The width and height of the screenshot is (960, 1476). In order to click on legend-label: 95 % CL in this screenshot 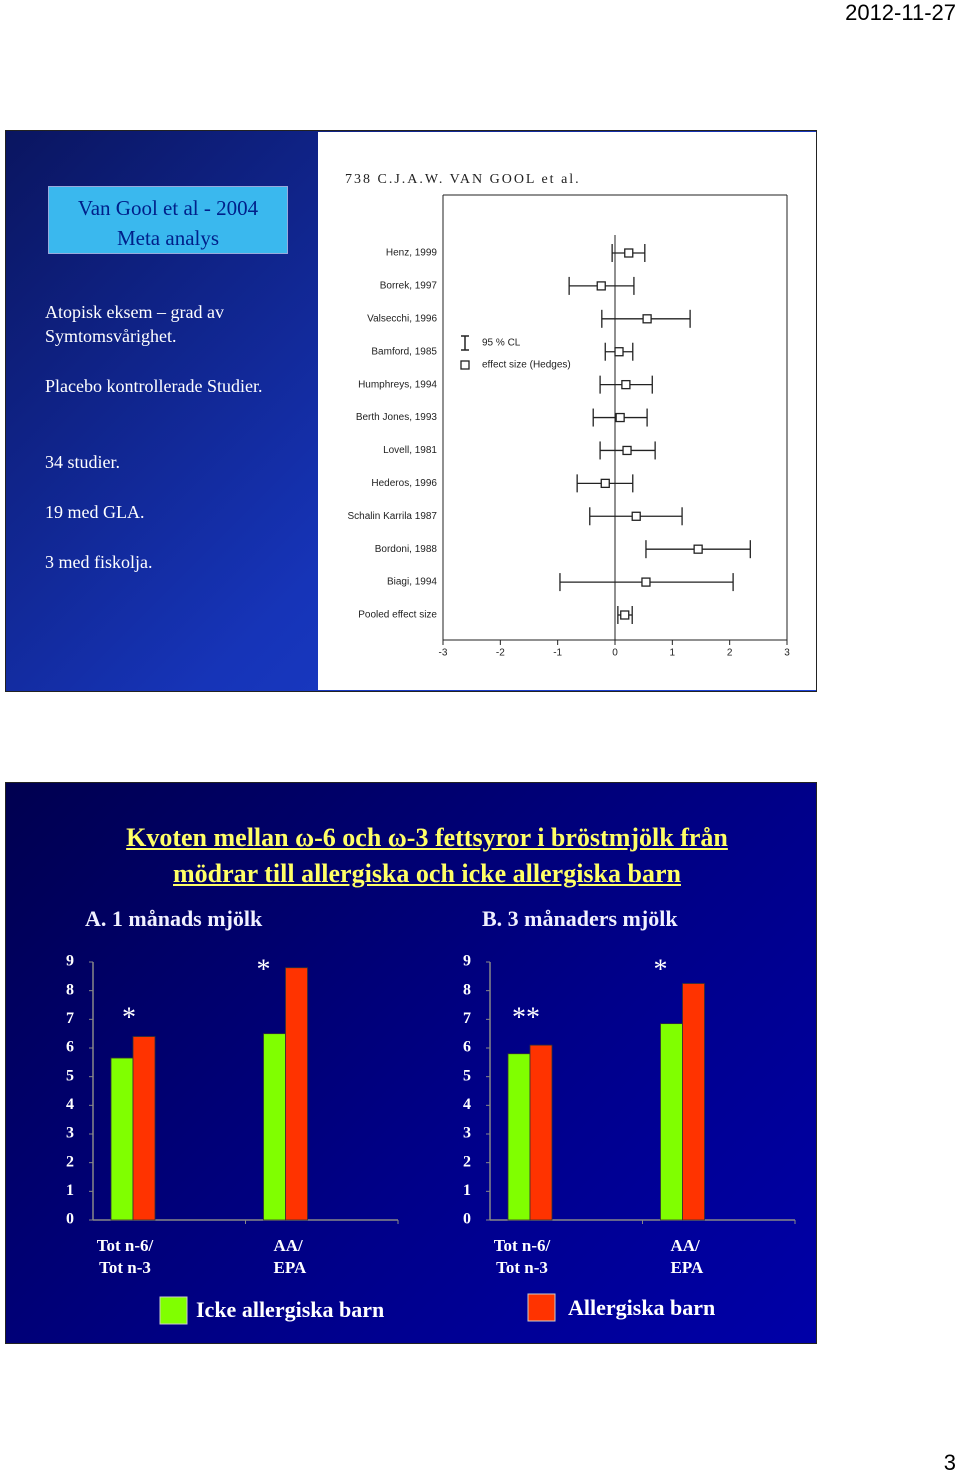, I will do `click(501, 343)`.